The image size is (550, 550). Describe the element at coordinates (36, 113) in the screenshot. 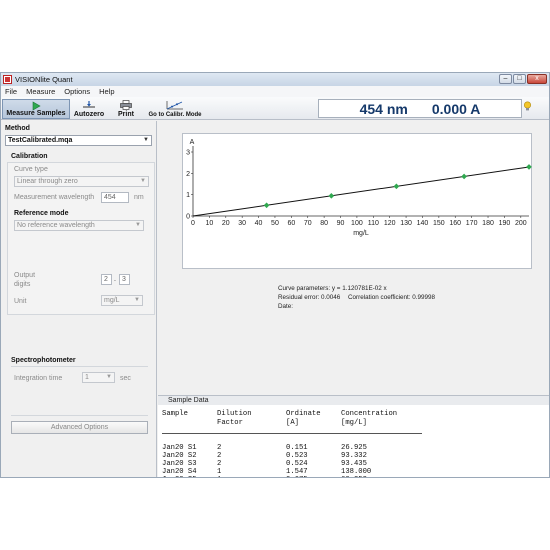

I see `measure-samples-label: Measure Samples` at that location.